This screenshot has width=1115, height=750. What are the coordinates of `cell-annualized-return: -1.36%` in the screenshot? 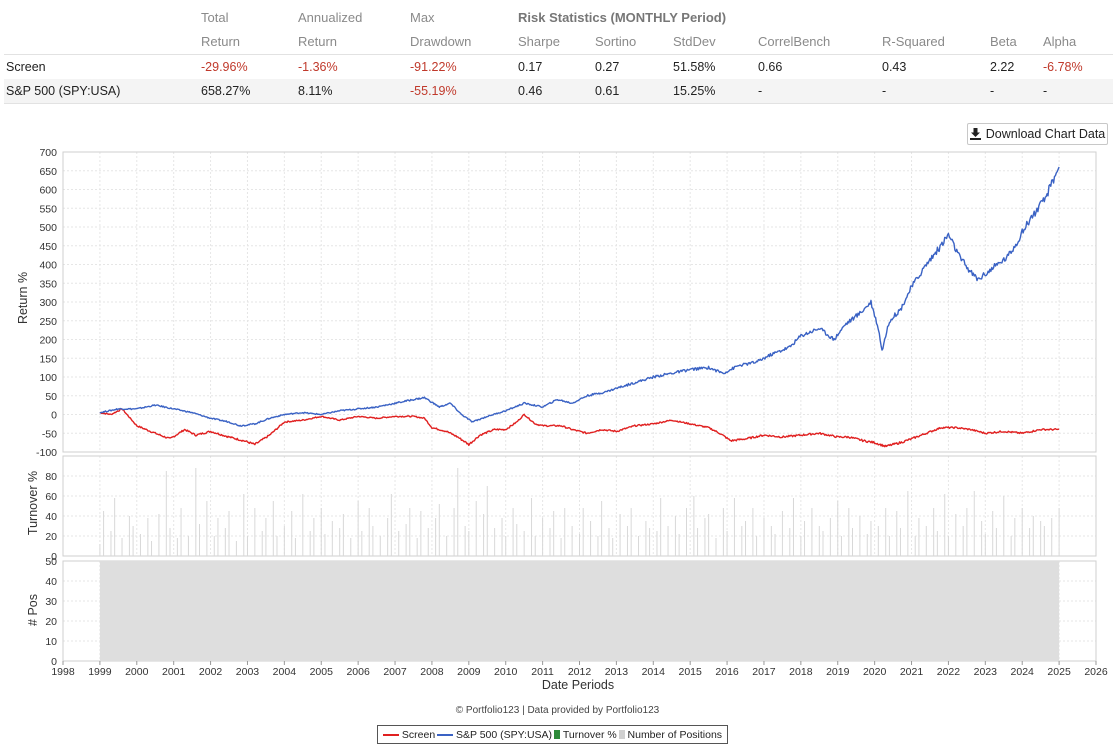 It's located at (318, 67).